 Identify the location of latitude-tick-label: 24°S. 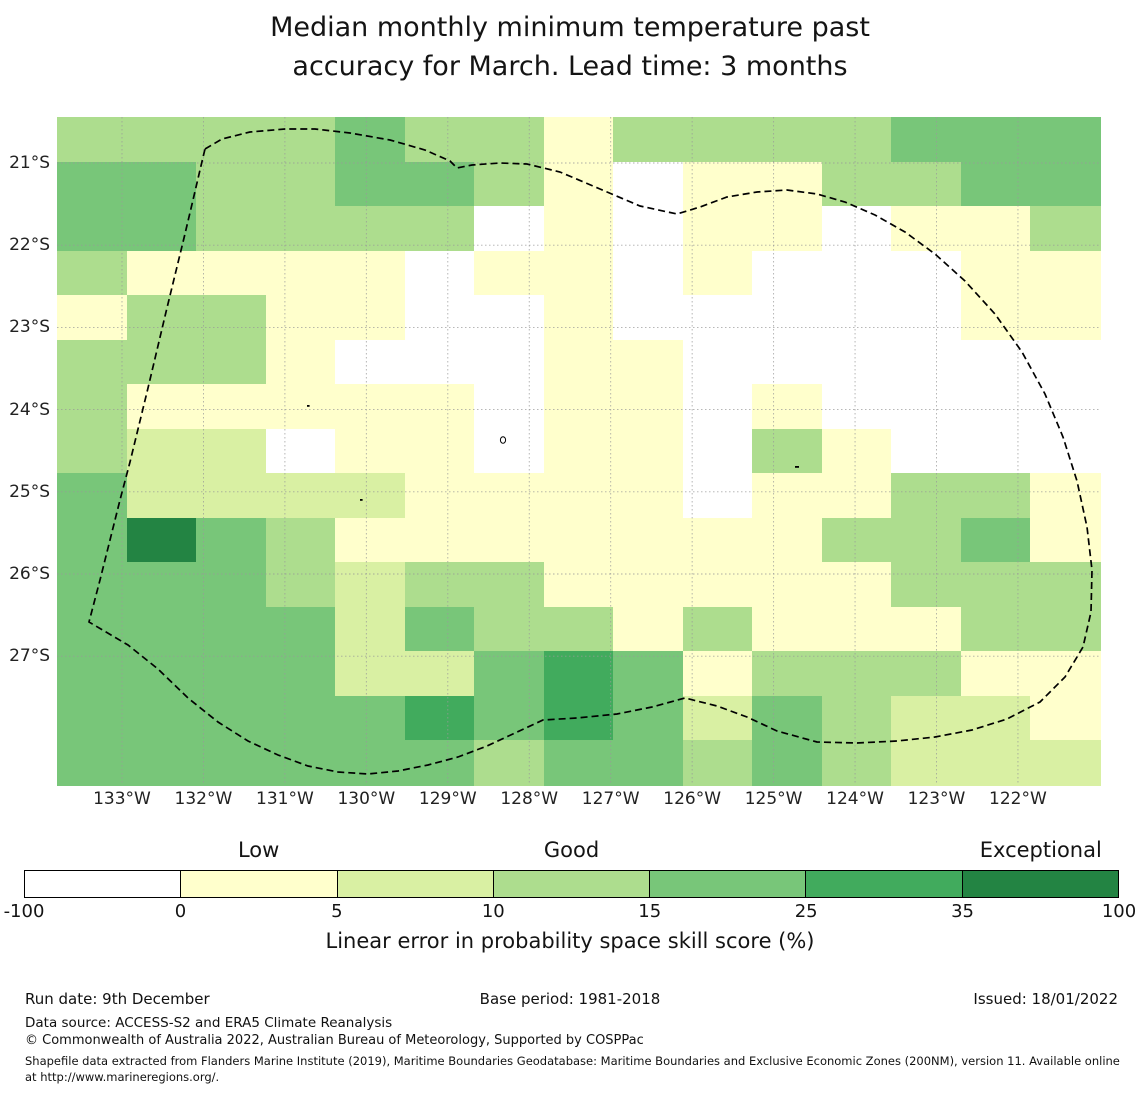
(29, 409).